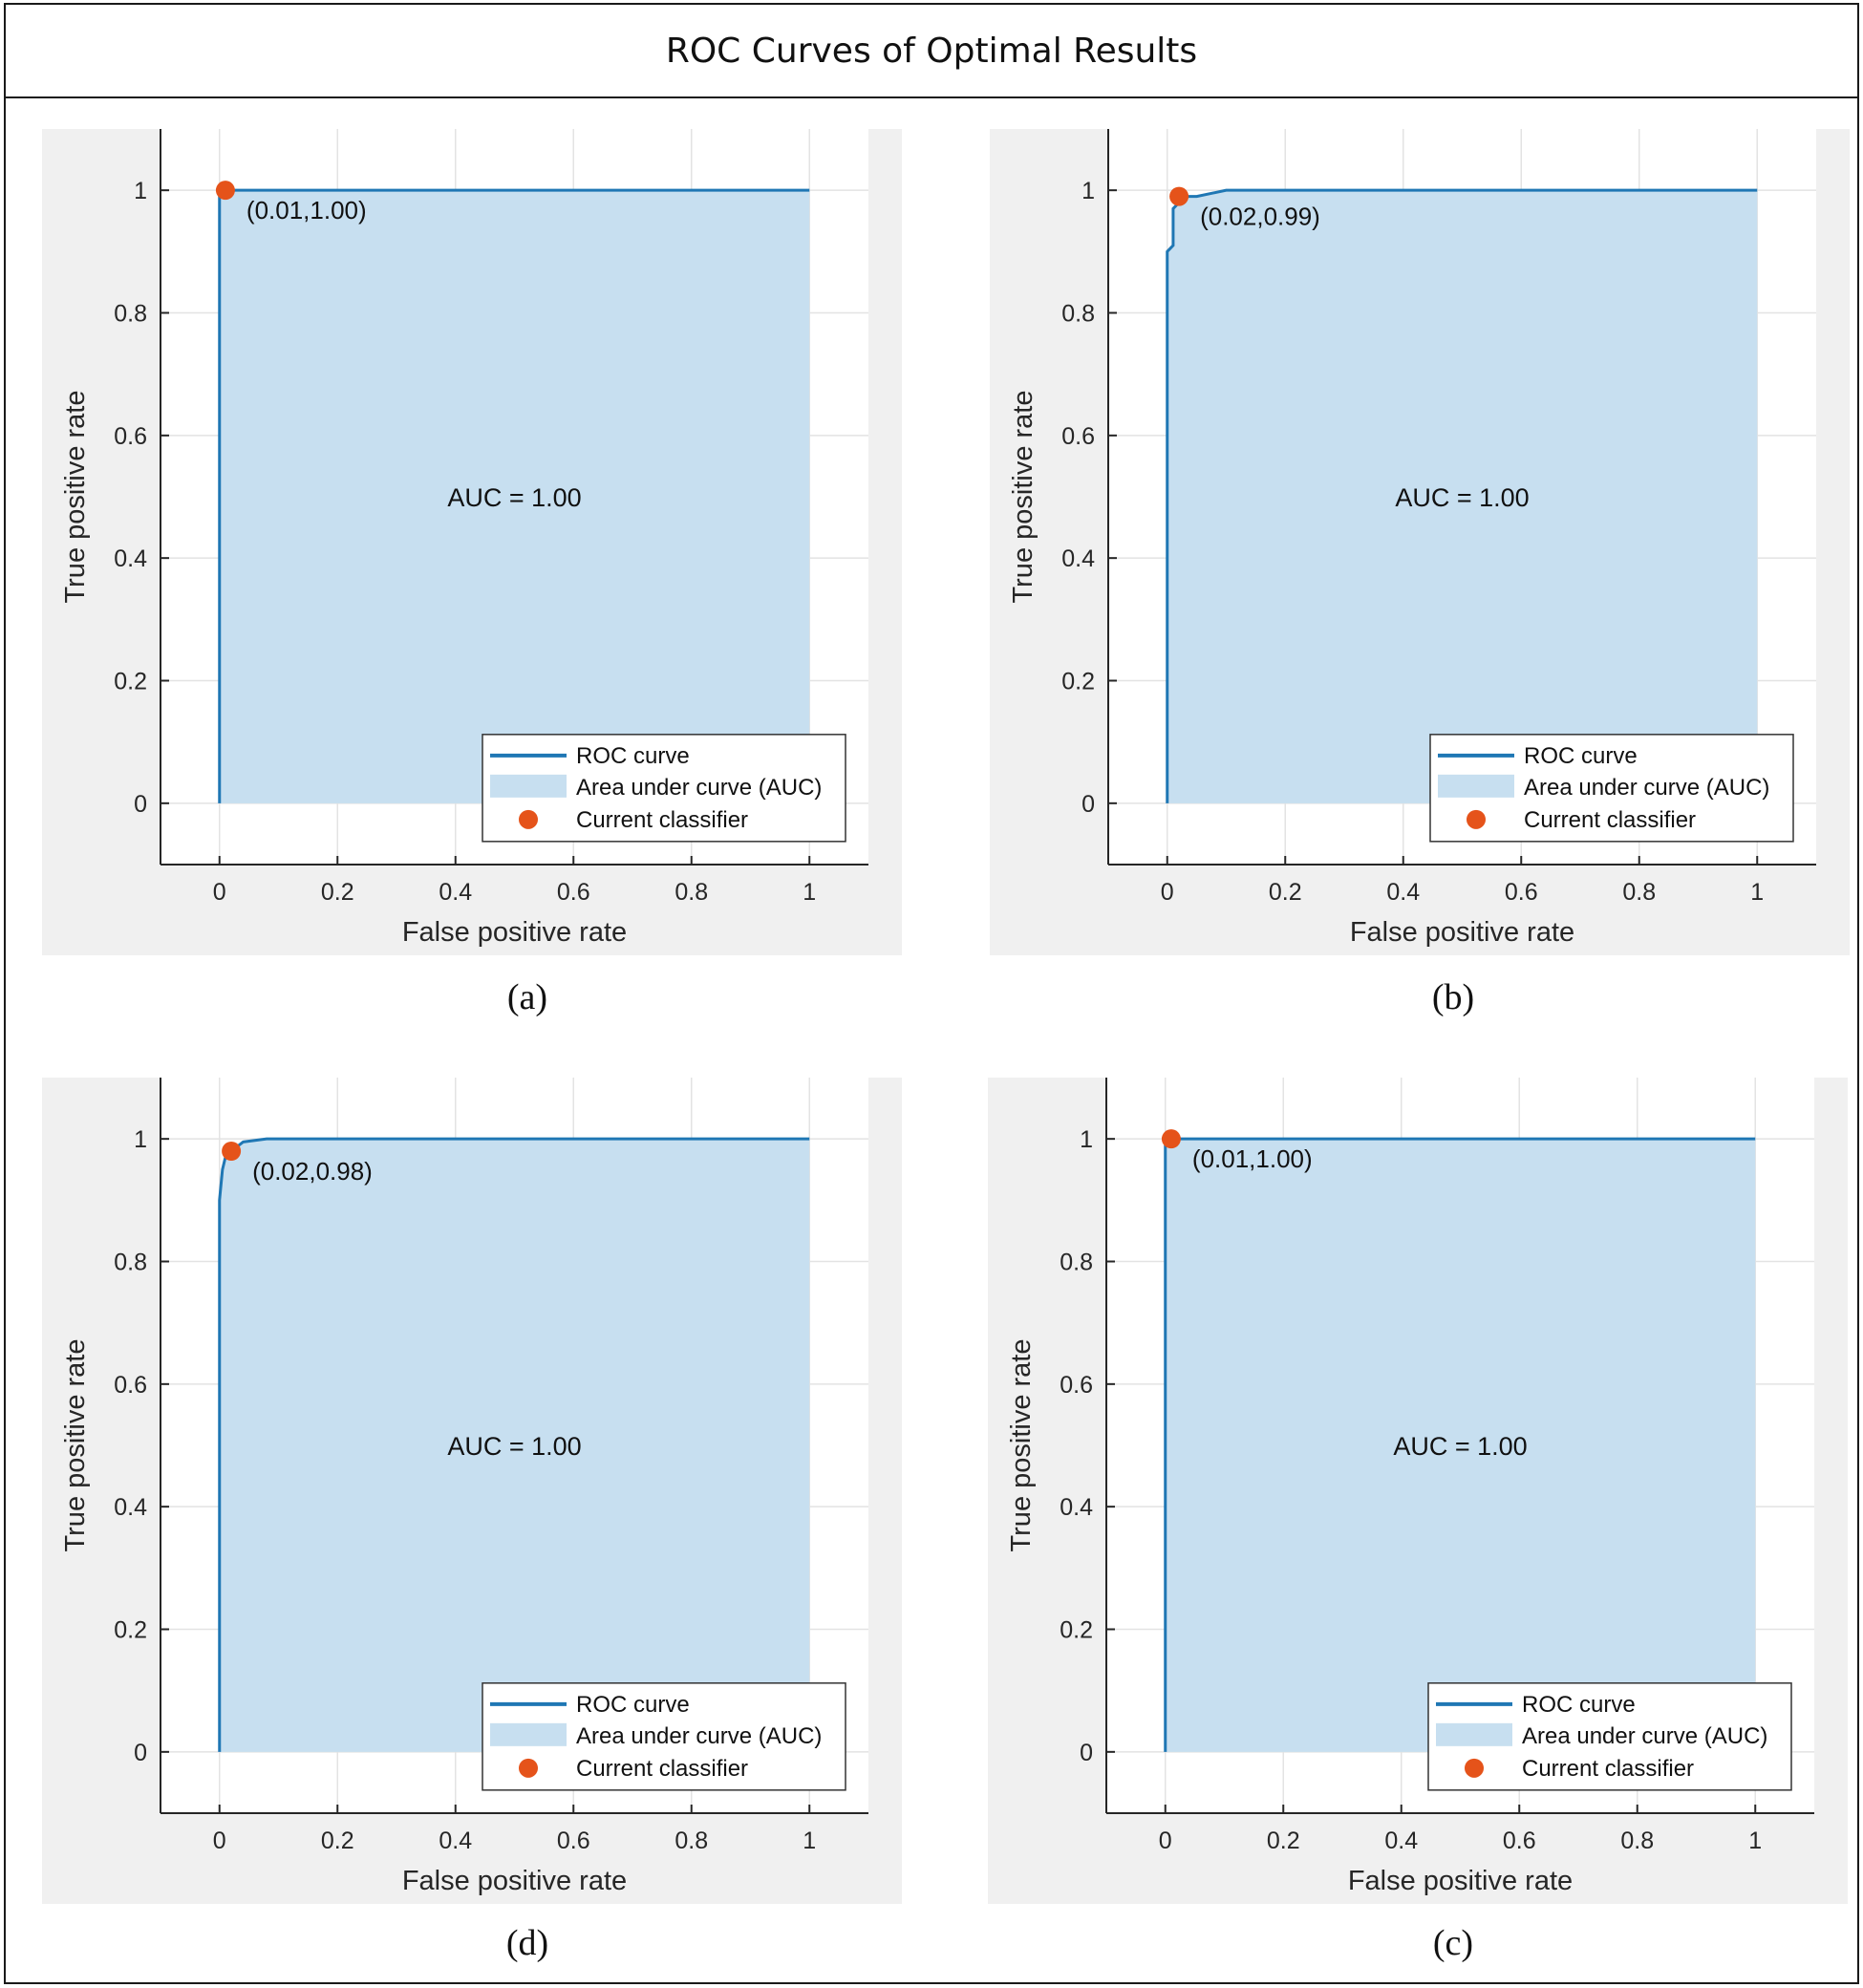 The height and width of the screenshot is (1988, 1863). I want to click on caption-d: (d), so click(527, 1943).